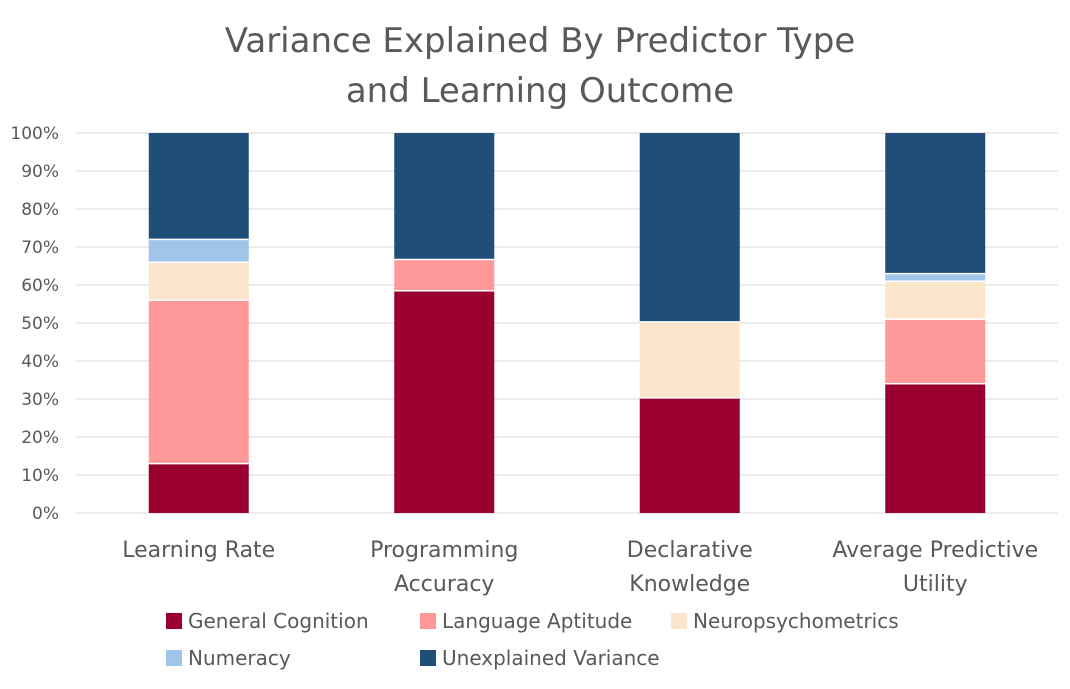 The width and height of the screenshot is (1070, 689). What do you see at coordinates (444, 275) in the screenshot?
I see `bar-segment-language-aptitude: Language Aptitude: 8.2%` at bounding box center [444, 275].